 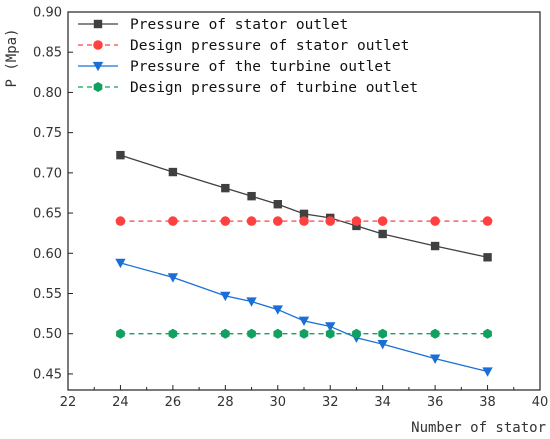 I want to click on x-tick-label: 36, so click(x=435, y=402).